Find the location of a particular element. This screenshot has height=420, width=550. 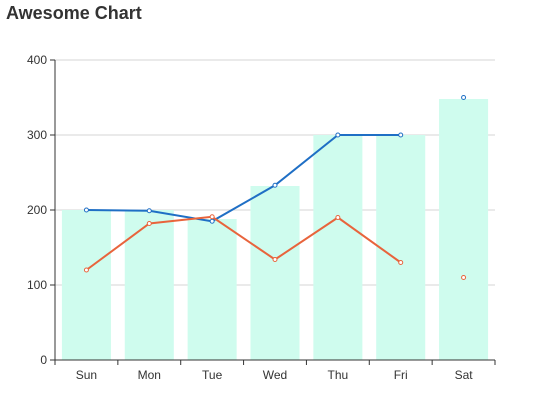

x-tick-label: Sat is located at coordinates (464, 375).